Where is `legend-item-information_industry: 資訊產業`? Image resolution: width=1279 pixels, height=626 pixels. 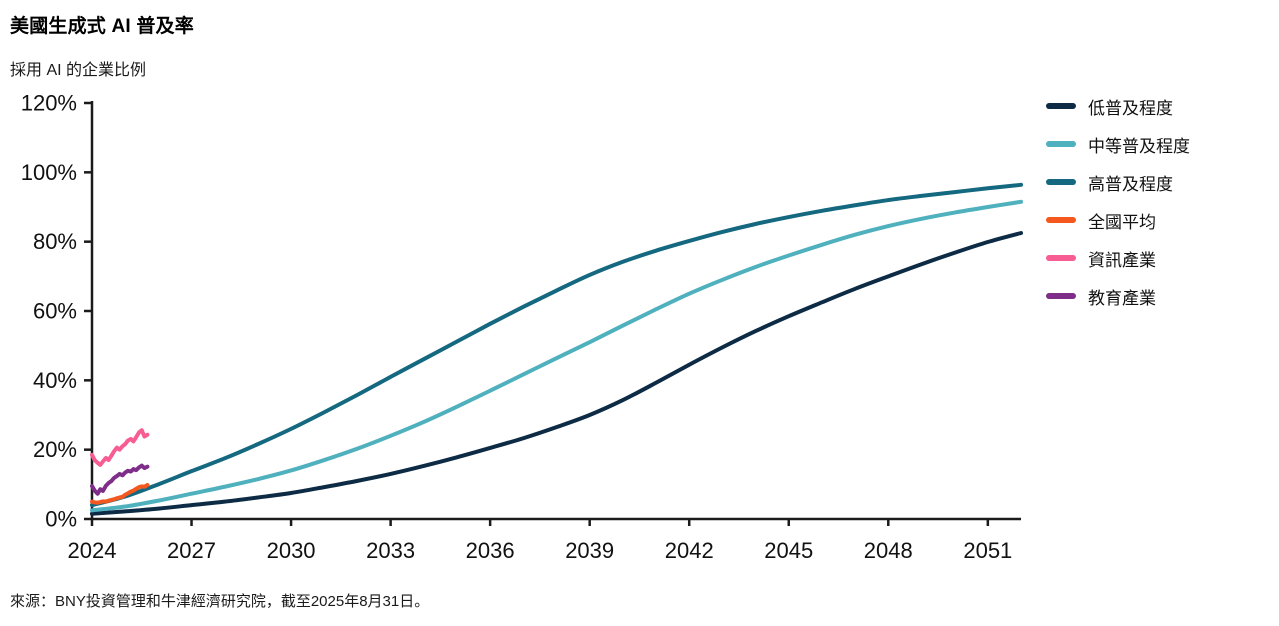
legend-item-information_industry: 資訊產業 is located at coordinates (1118, 259).